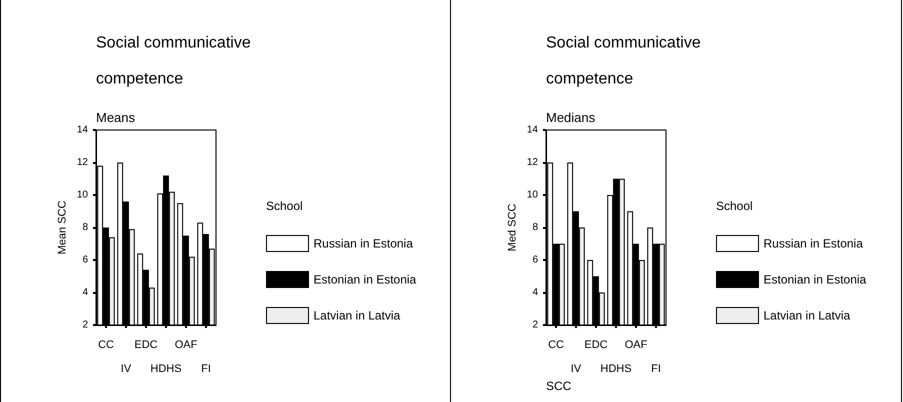 The image size is (903, 402). I want to click on x-axis-title: SCC, so click(559, 386).